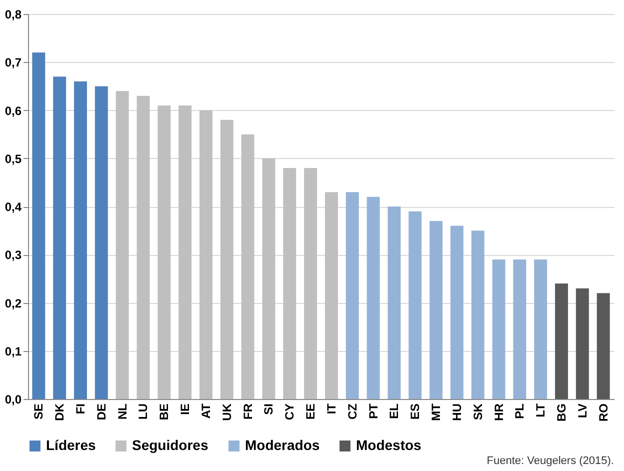 The image size is (624, 471). What do you see at coordinates (282, 445) in the screenshot?
I see `legend-label: Moderados` at bounding box center [282, 445].